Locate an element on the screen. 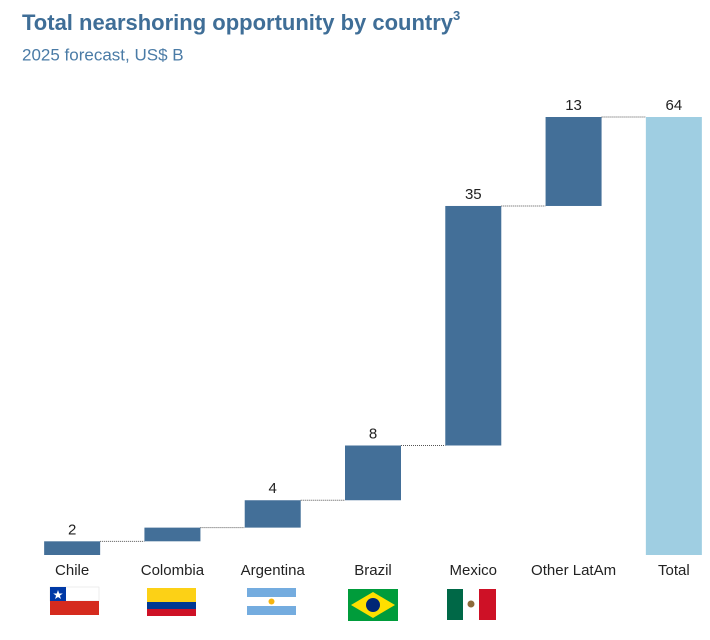 This screenshot has width=710, height=640. title-note: 3 is located at coordinates (456, 15).